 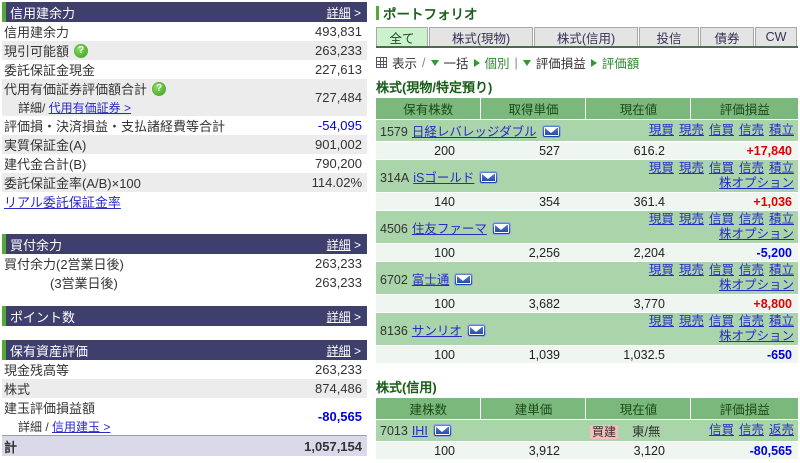 What do you see at coordinates (781, 430) in the screenshot?
I see `trade-action-link: 返売` at bounding box center [781, 430].